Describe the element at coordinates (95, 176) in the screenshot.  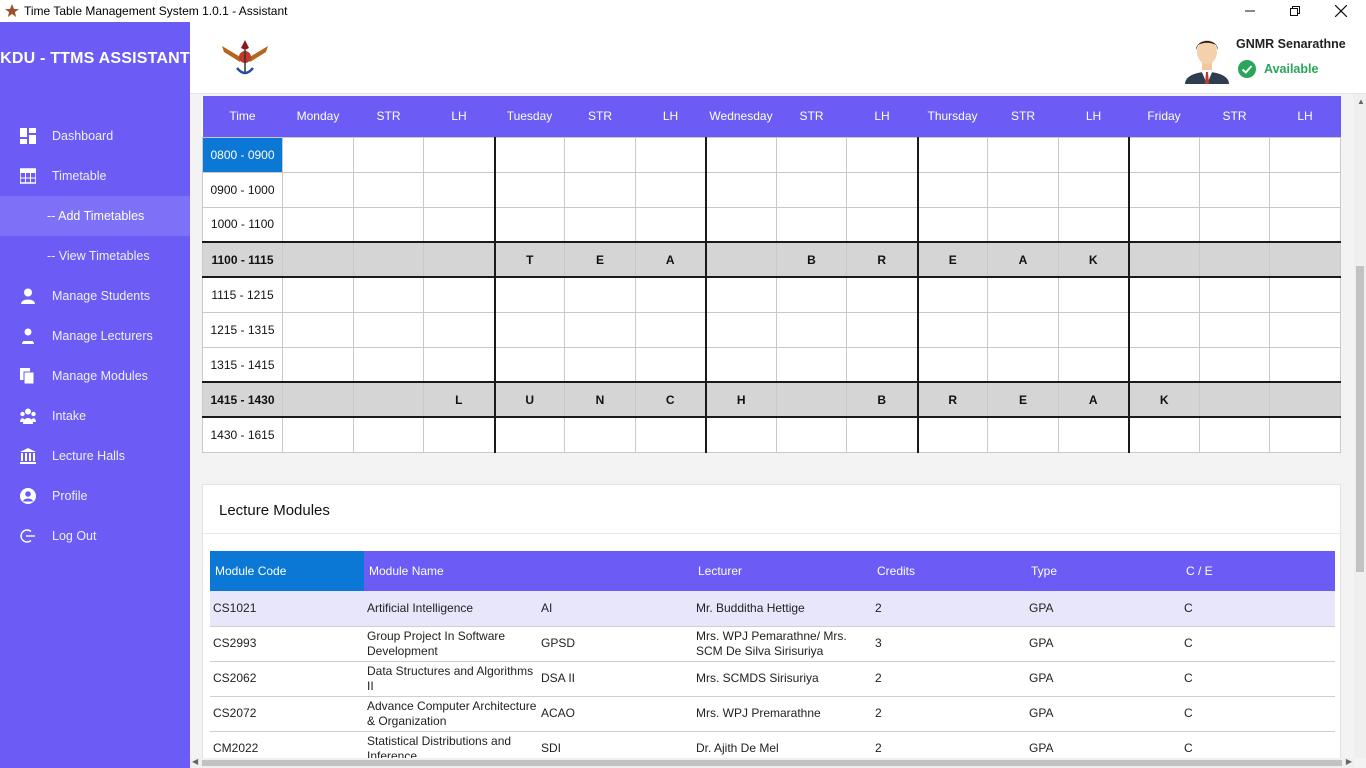
I see `sidebar-item-timetable: Timetable` at that location.